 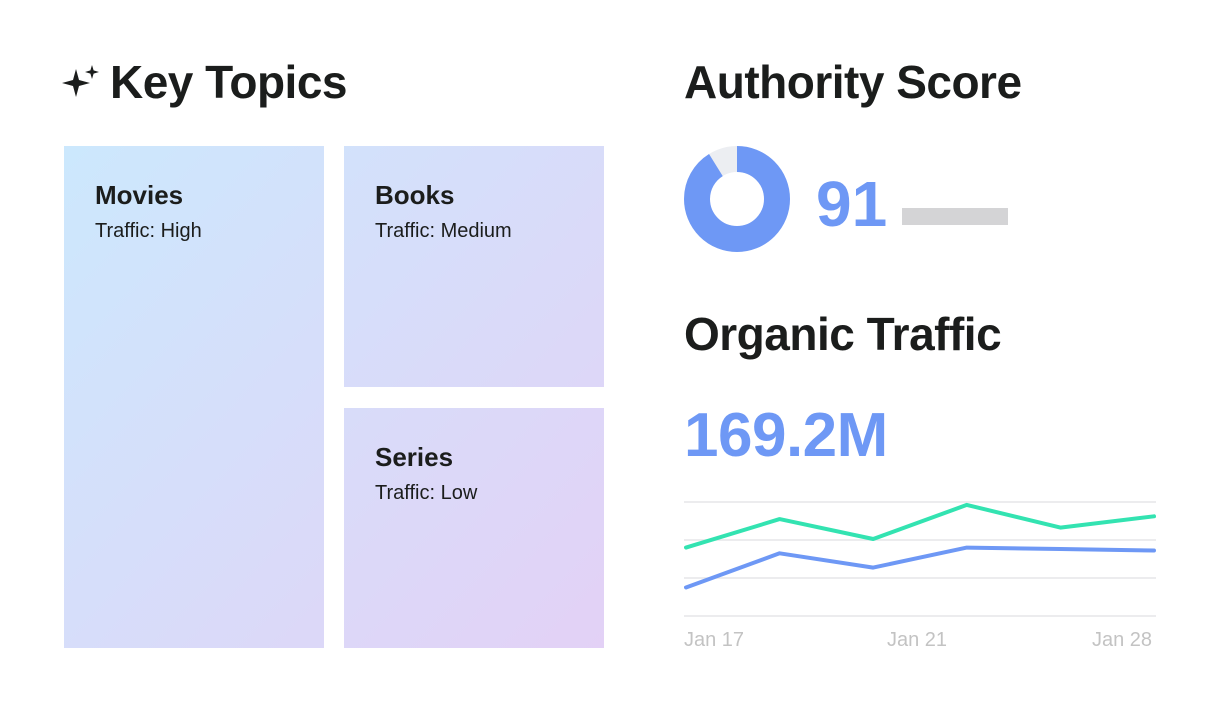 What do you see at coordinates (443, 231) in the screenshot?
I see `tile-traffic-label: Traffic: Medium` at bounding box center [443, 231].